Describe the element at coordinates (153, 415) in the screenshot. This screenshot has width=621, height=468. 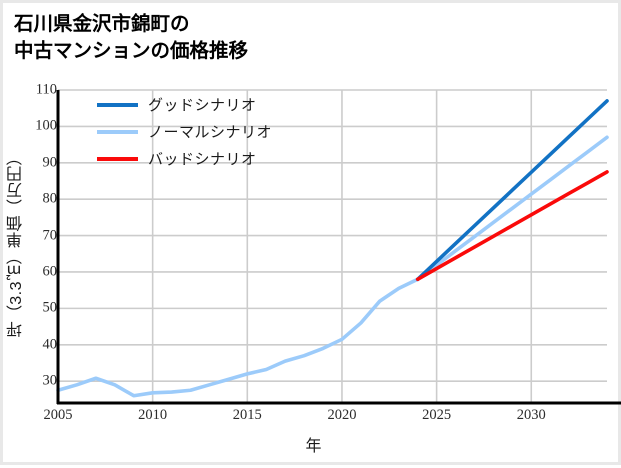
I see `x-tick-label: 2010` at that location.